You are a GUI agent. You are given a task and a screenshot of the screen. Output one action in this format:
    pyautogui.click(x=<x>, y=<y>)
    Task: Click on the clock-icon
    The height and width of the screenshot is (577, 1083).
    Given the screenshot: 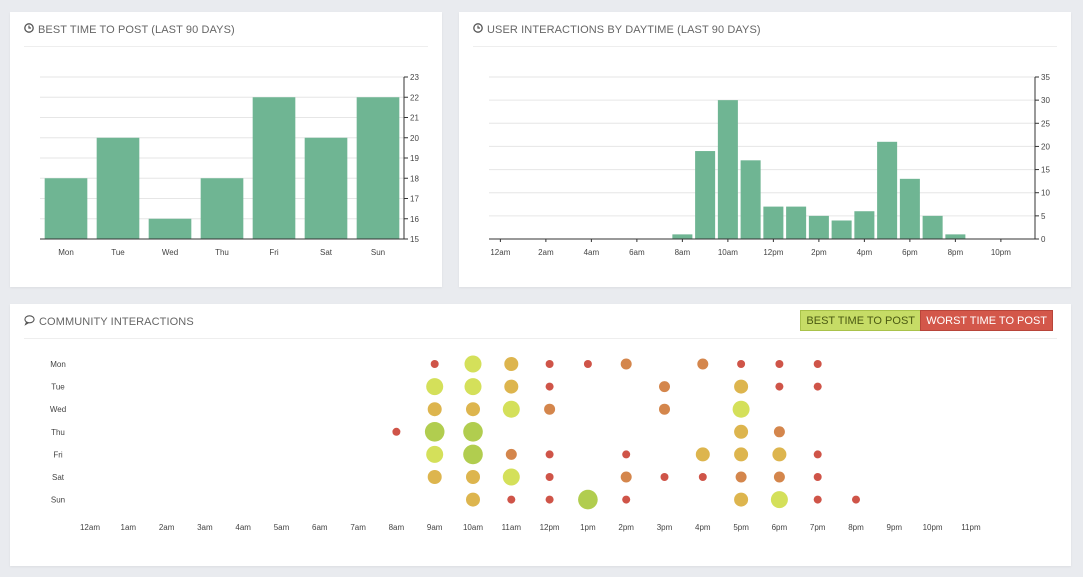 What is the action you would take?
    pyautogui.click(x=29, y=29)
    